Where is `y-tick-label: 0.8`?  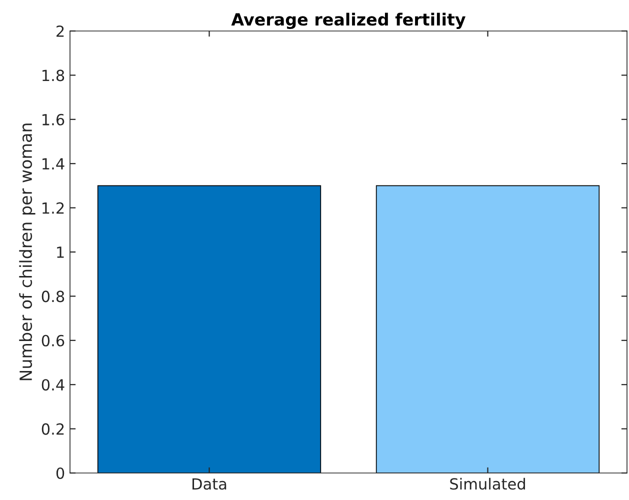 y-tick-label: 0.8 is located at coordinates (53, 296).